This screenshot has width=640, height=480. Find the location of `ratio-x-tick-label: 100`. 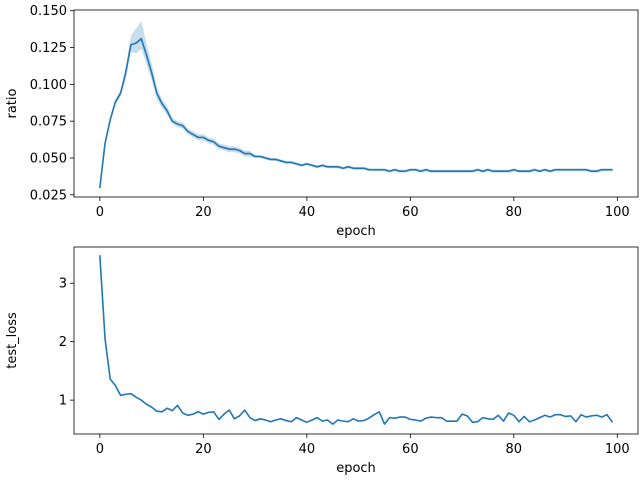

ratio-x-tick-label: 100 is located at coordinates (617, 212).